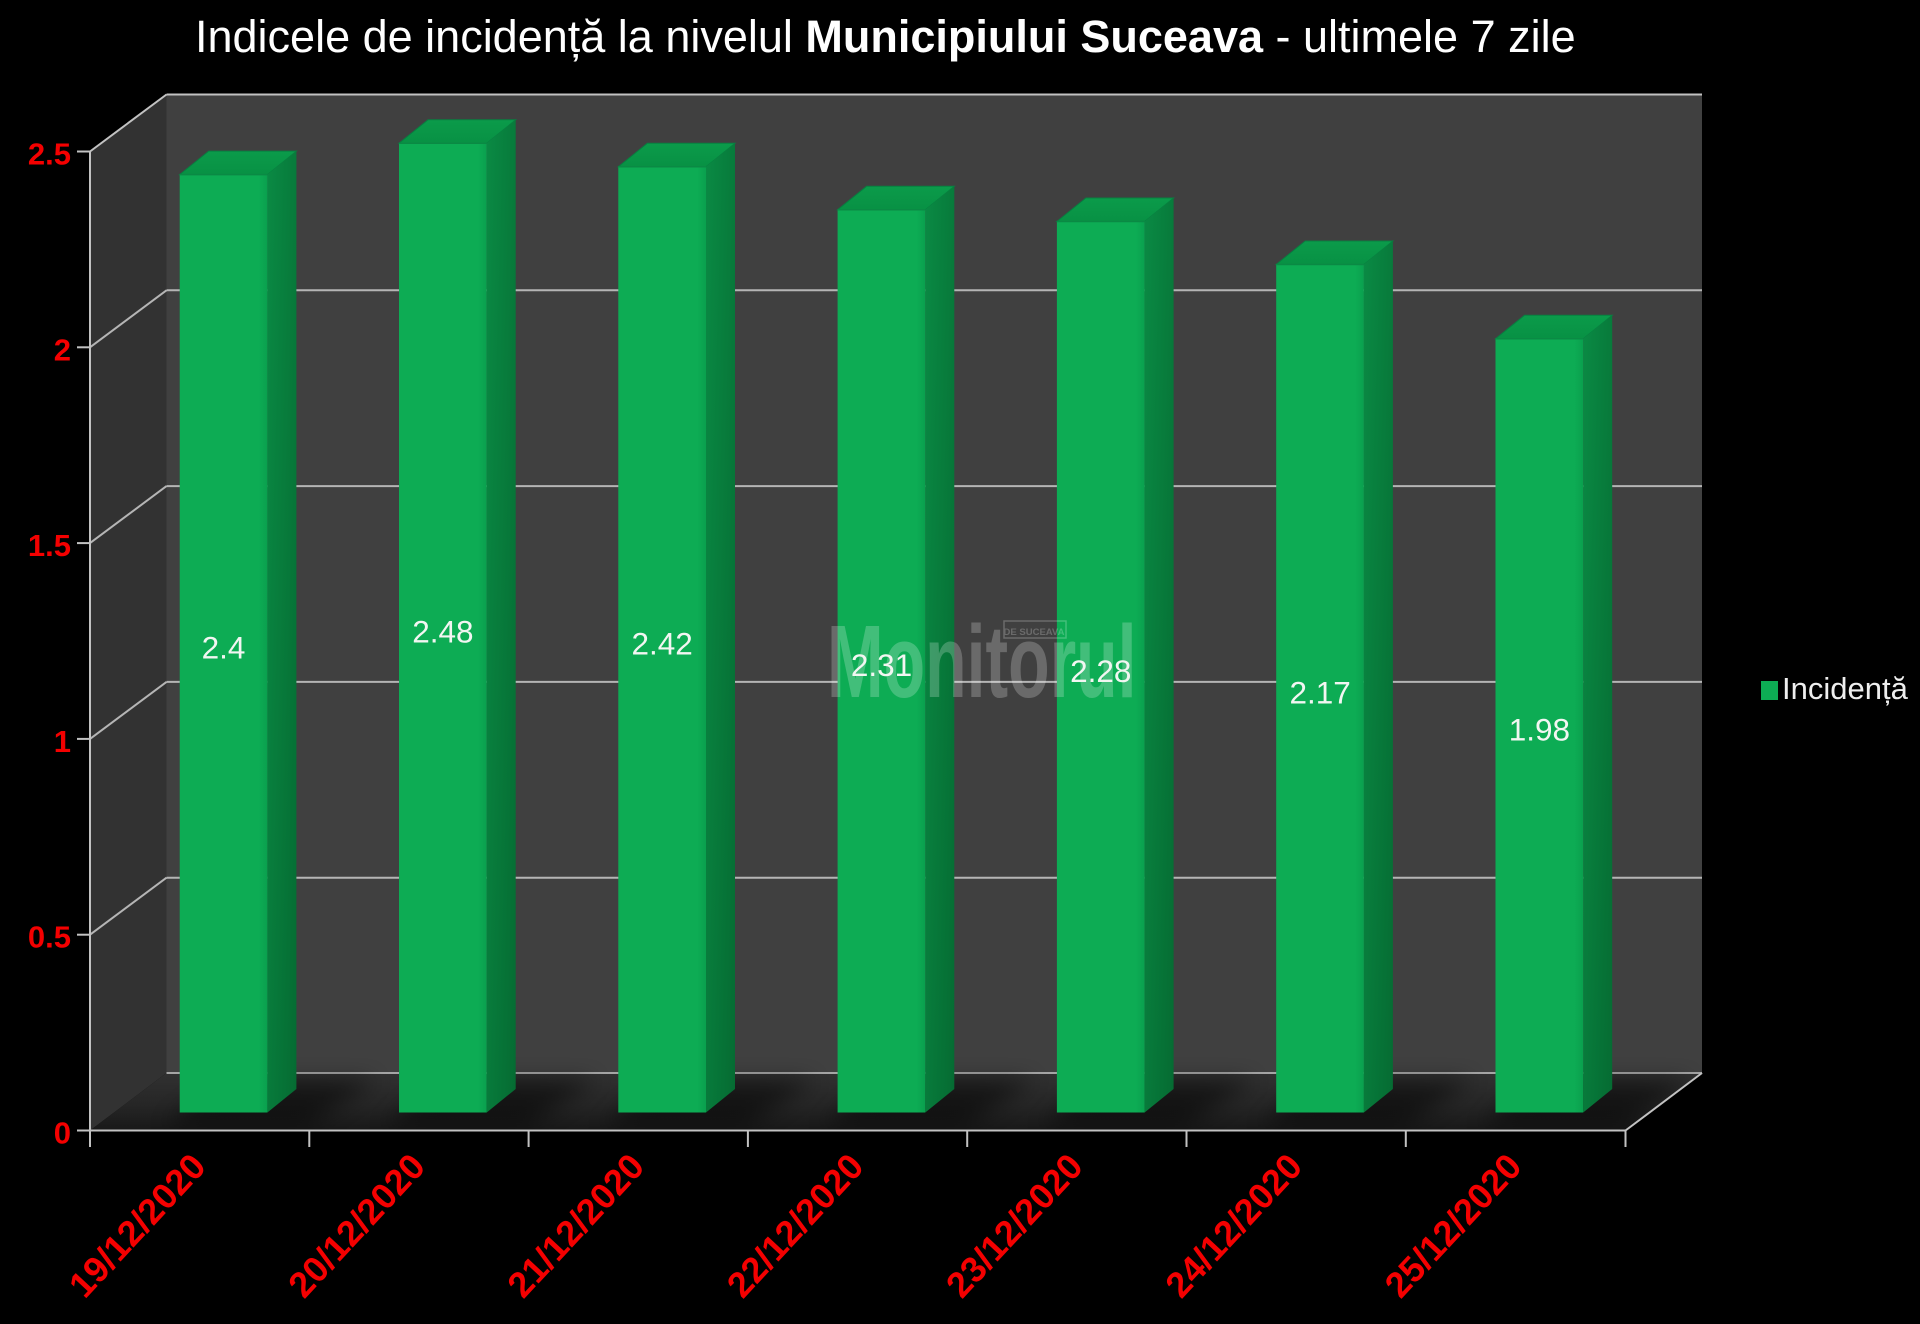 The height and width of the screenshot is (1324, 1920). What do you see at coordinates (661, 643) in the screenshot?
I see `svg-text: 2.42` at bounding box center [661, 643].